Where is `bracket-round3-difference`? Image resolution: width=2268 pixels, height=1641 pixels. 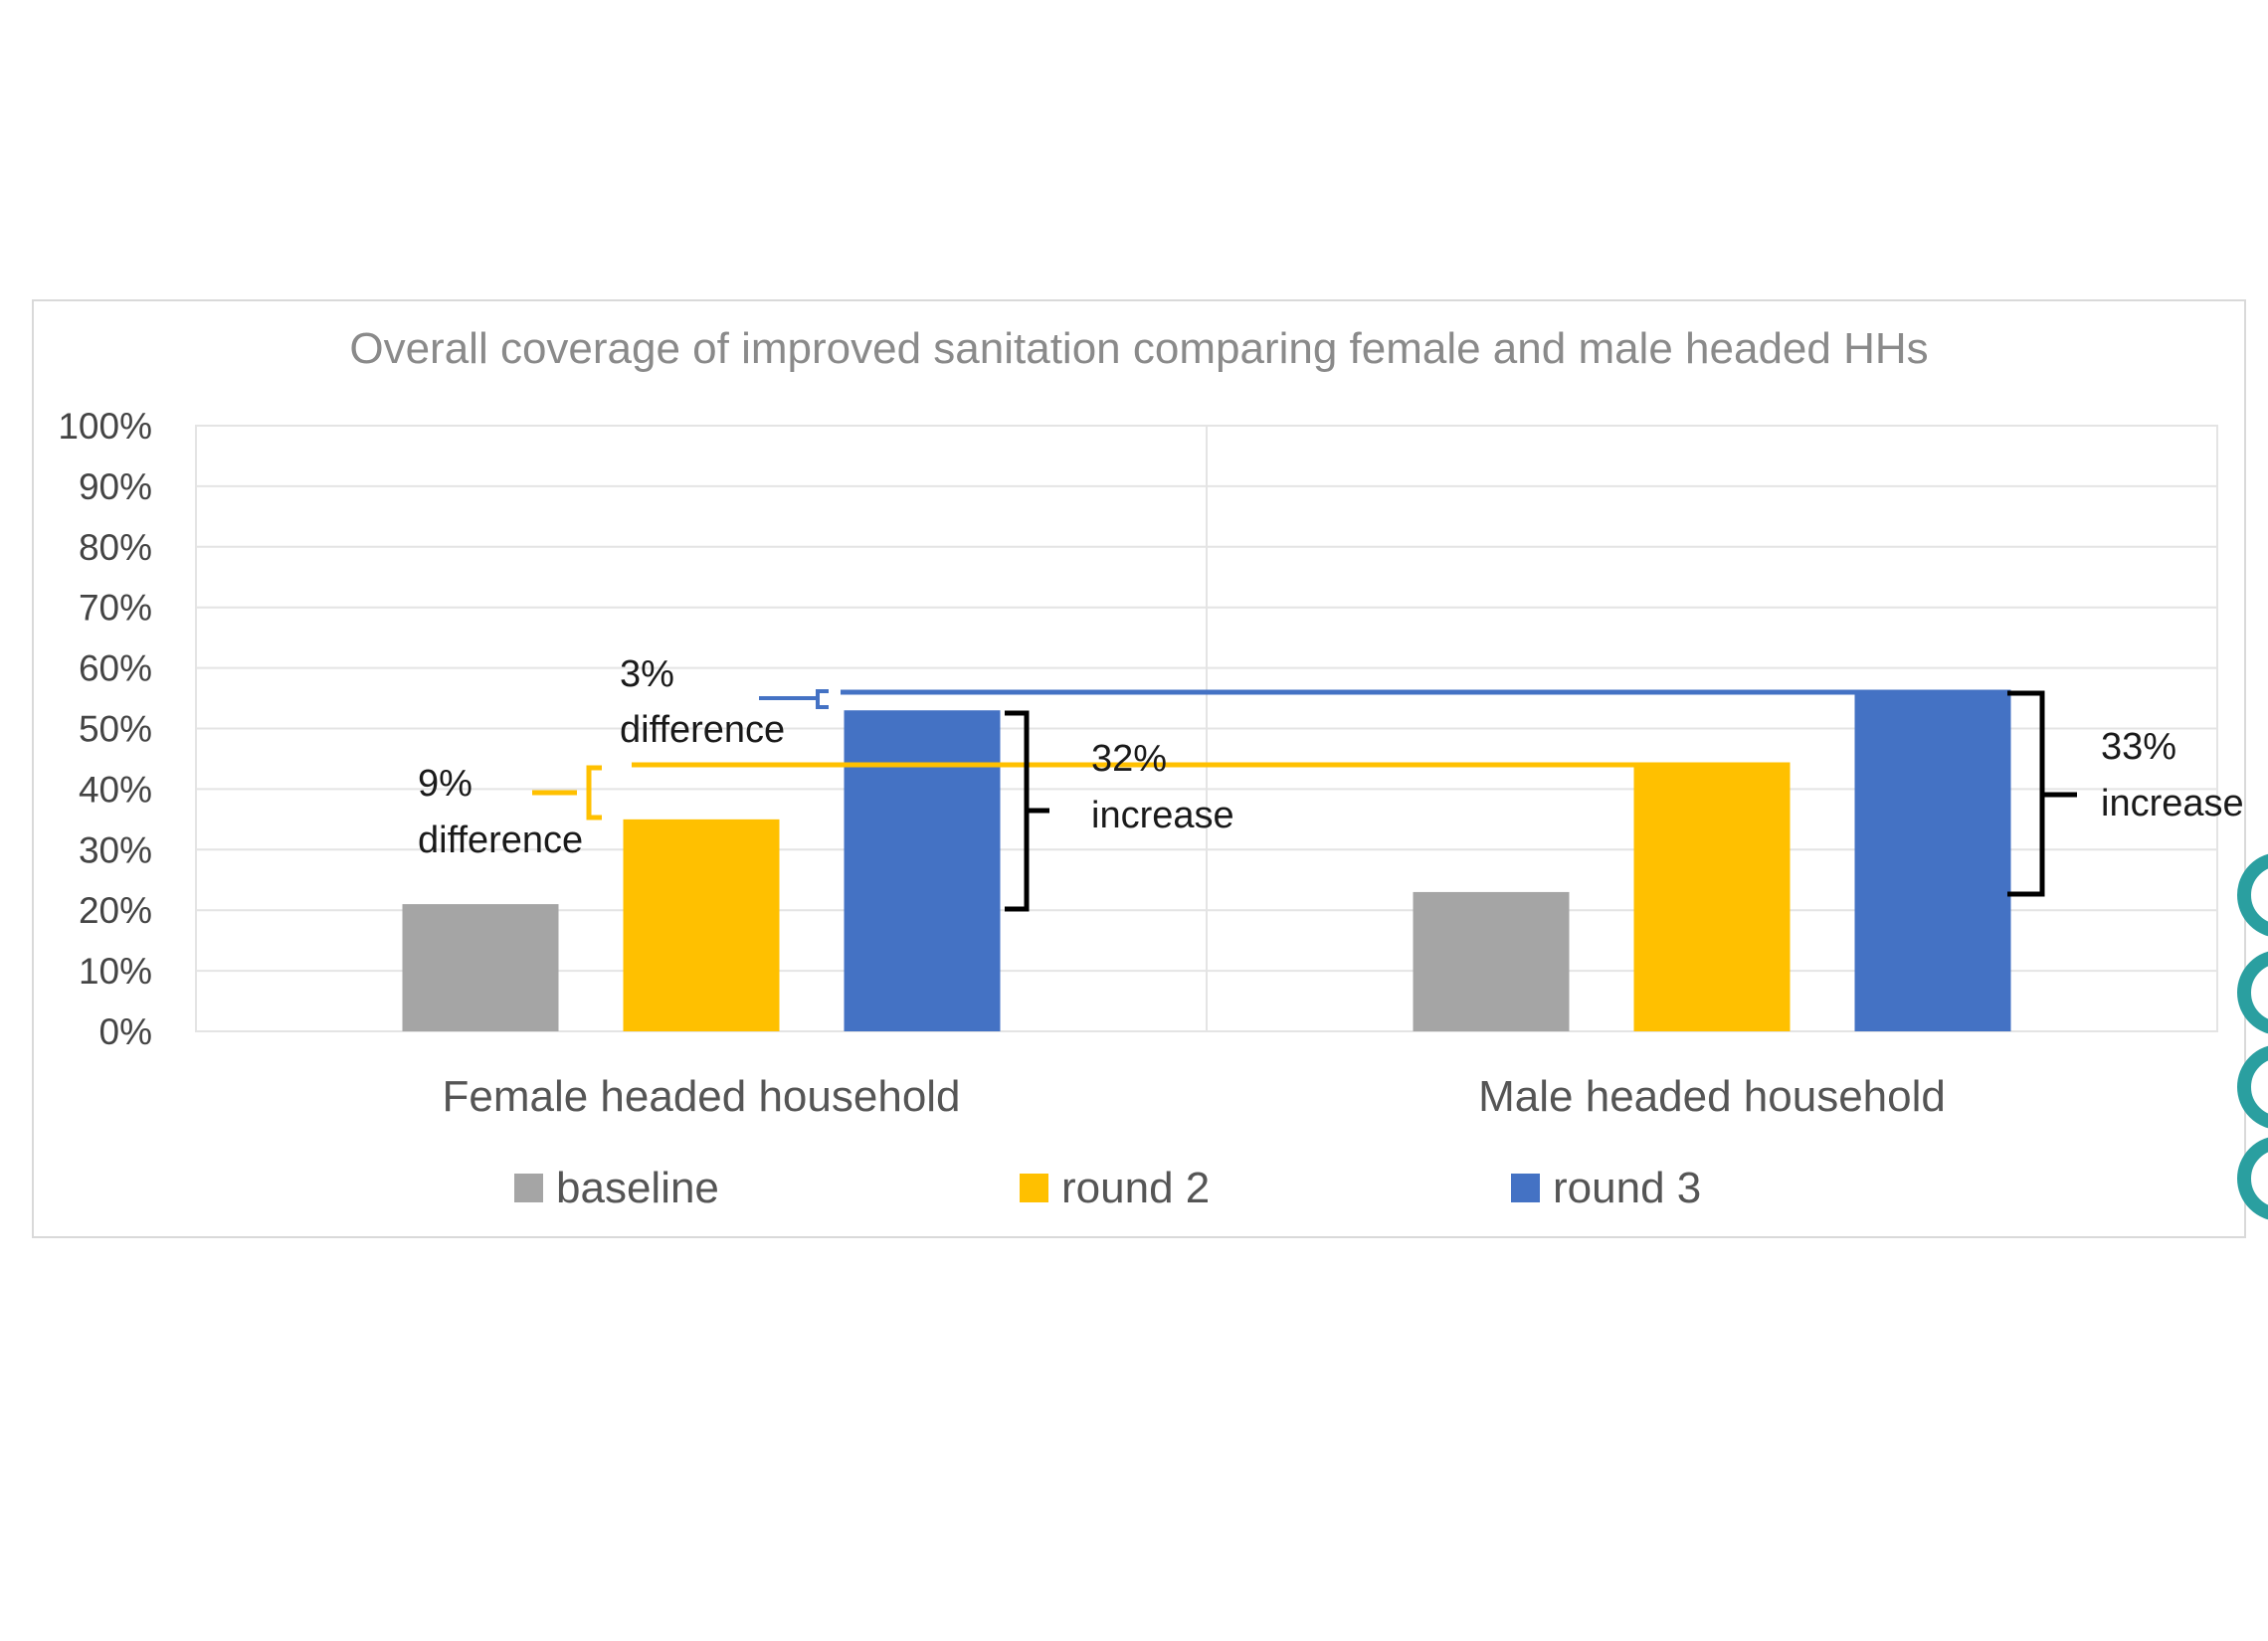
bracket-round3-difference is located at coordinates (794, 699).